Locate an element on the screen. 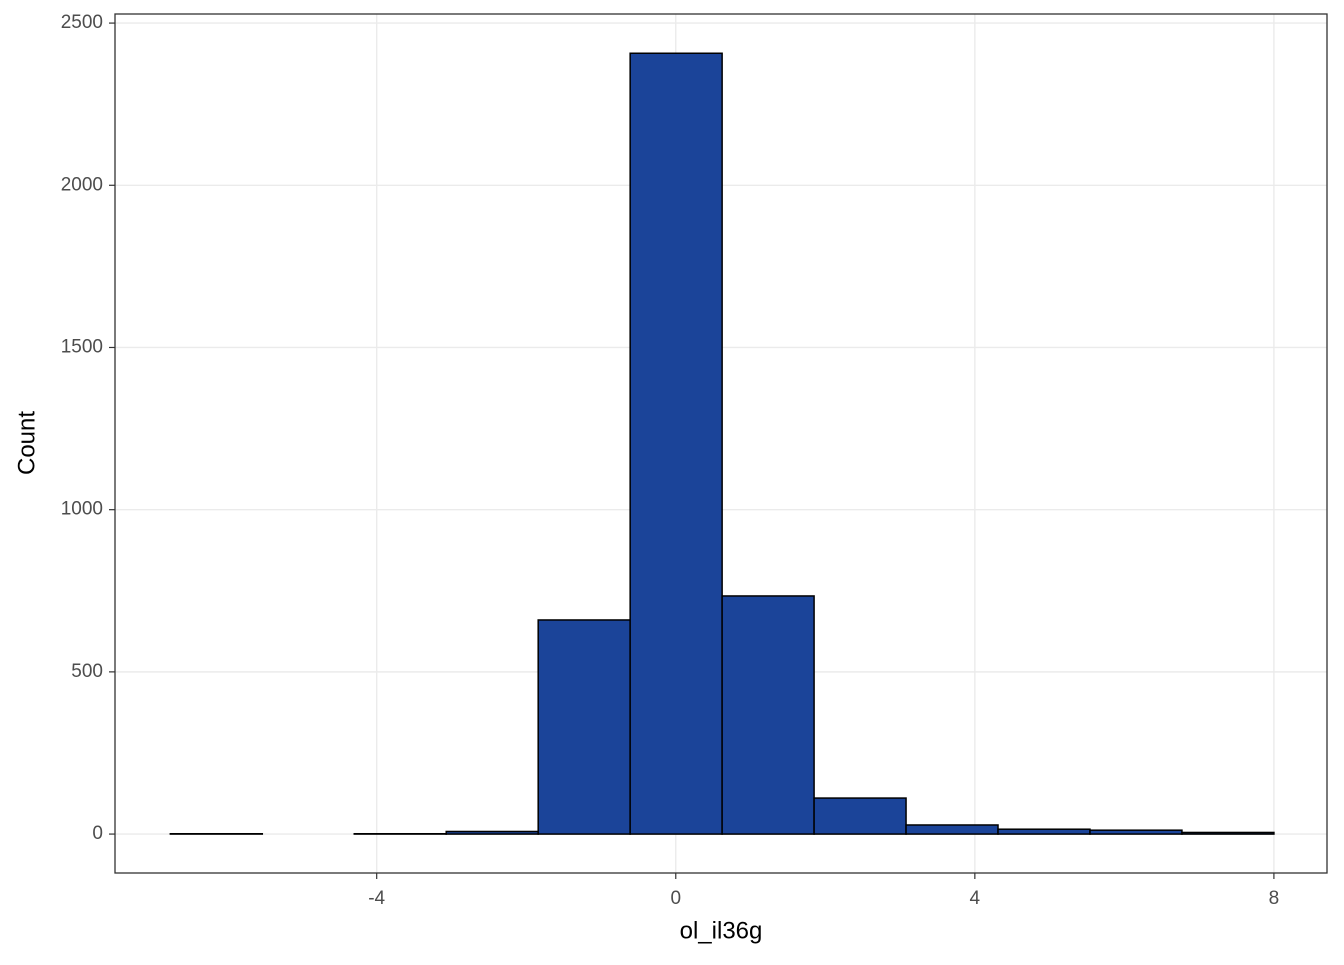 The height and width of the screenshot is (965, 1344). y-tick-label: 1000 is located at coordinates (82, 509).